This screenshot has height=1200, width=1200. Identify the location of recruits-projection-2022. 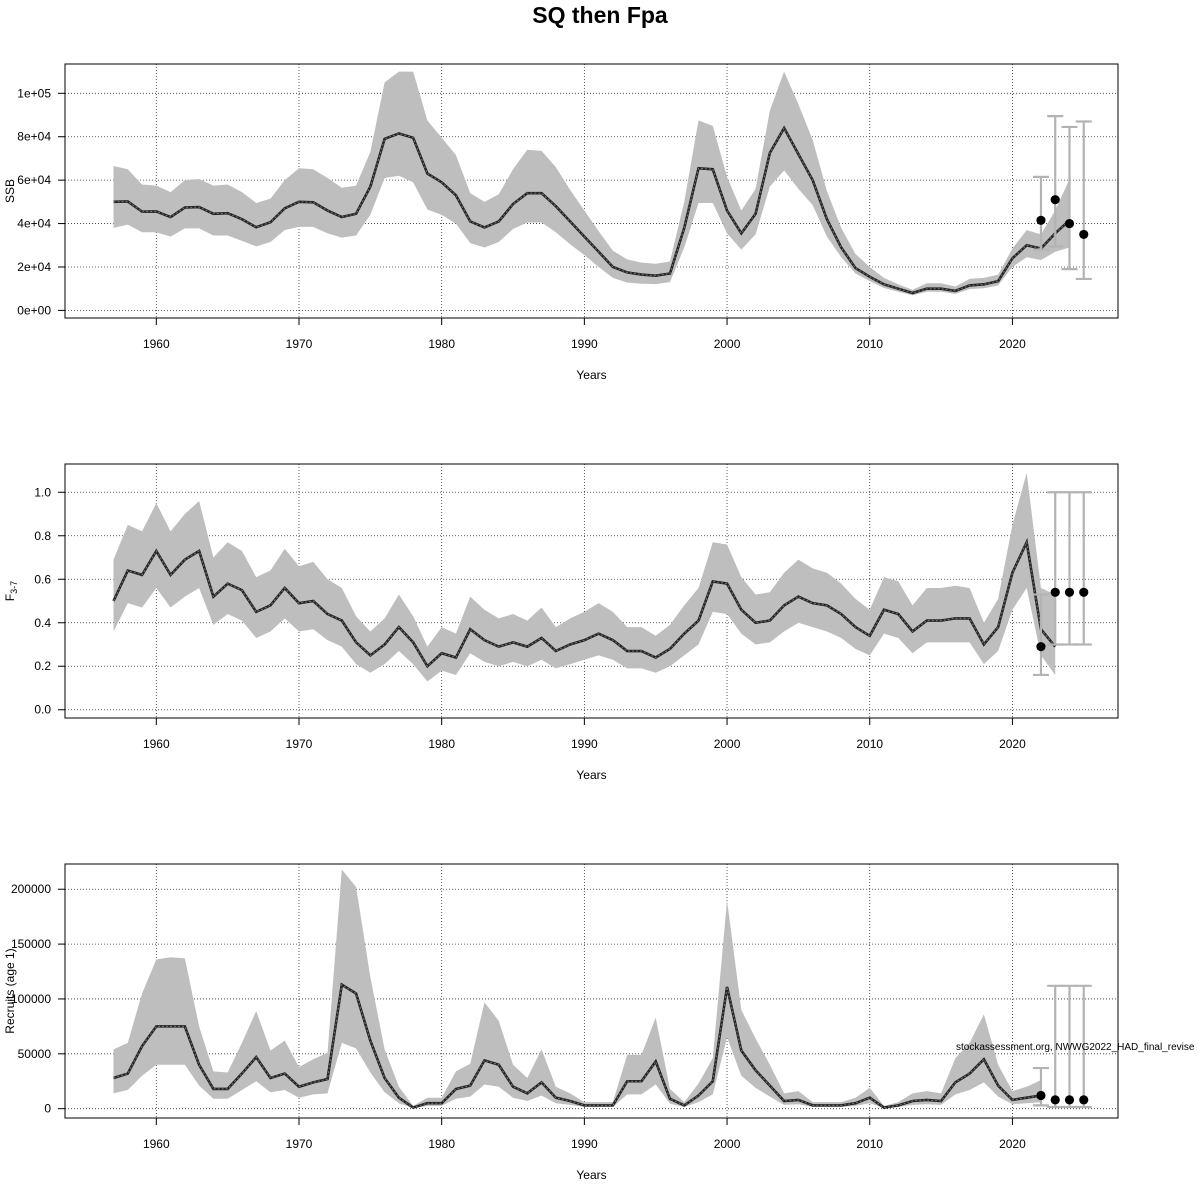
(1040, 1086).